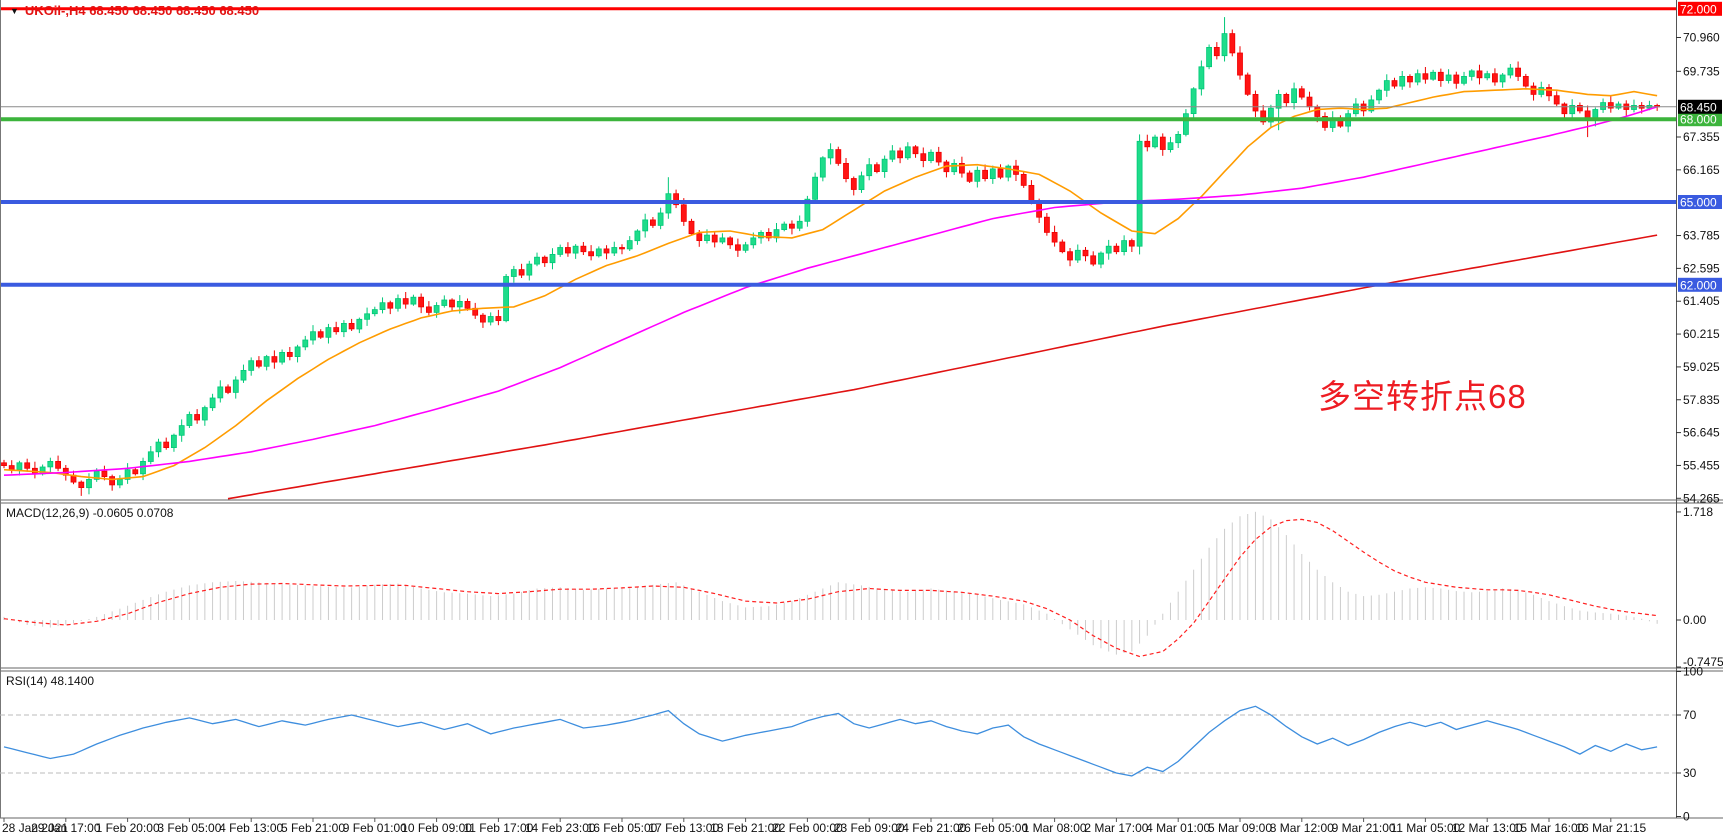 This screenshot has width=1723, height=838. Describe the element at coordinates (622, 828) in the screenshot. I see `svg-text: 16 Feb 05:00` at that location.